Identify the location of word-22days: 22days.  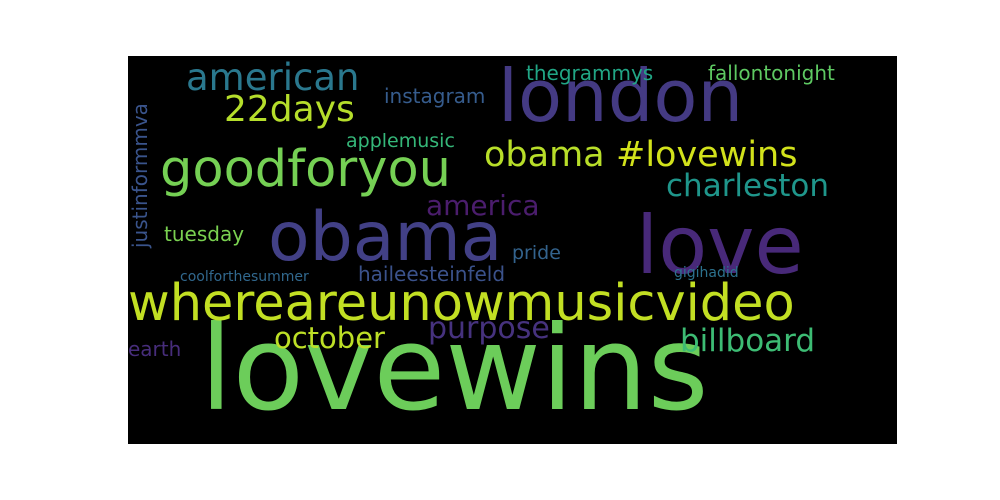
(289, 109).